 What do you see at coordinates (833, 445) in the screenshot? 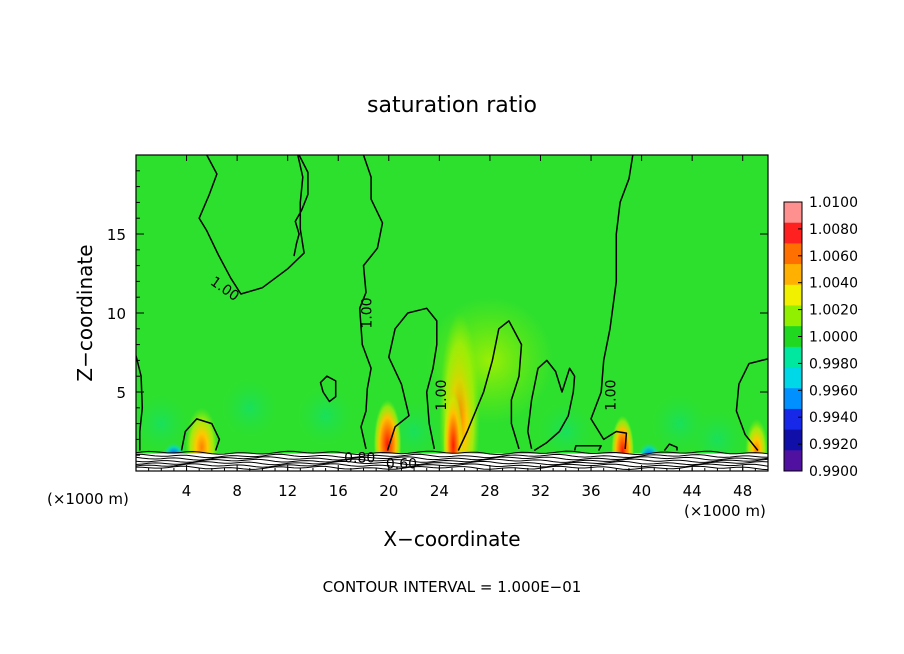
I see `colorbar-label-9: 0.9920` at bounding box center [833, 445].